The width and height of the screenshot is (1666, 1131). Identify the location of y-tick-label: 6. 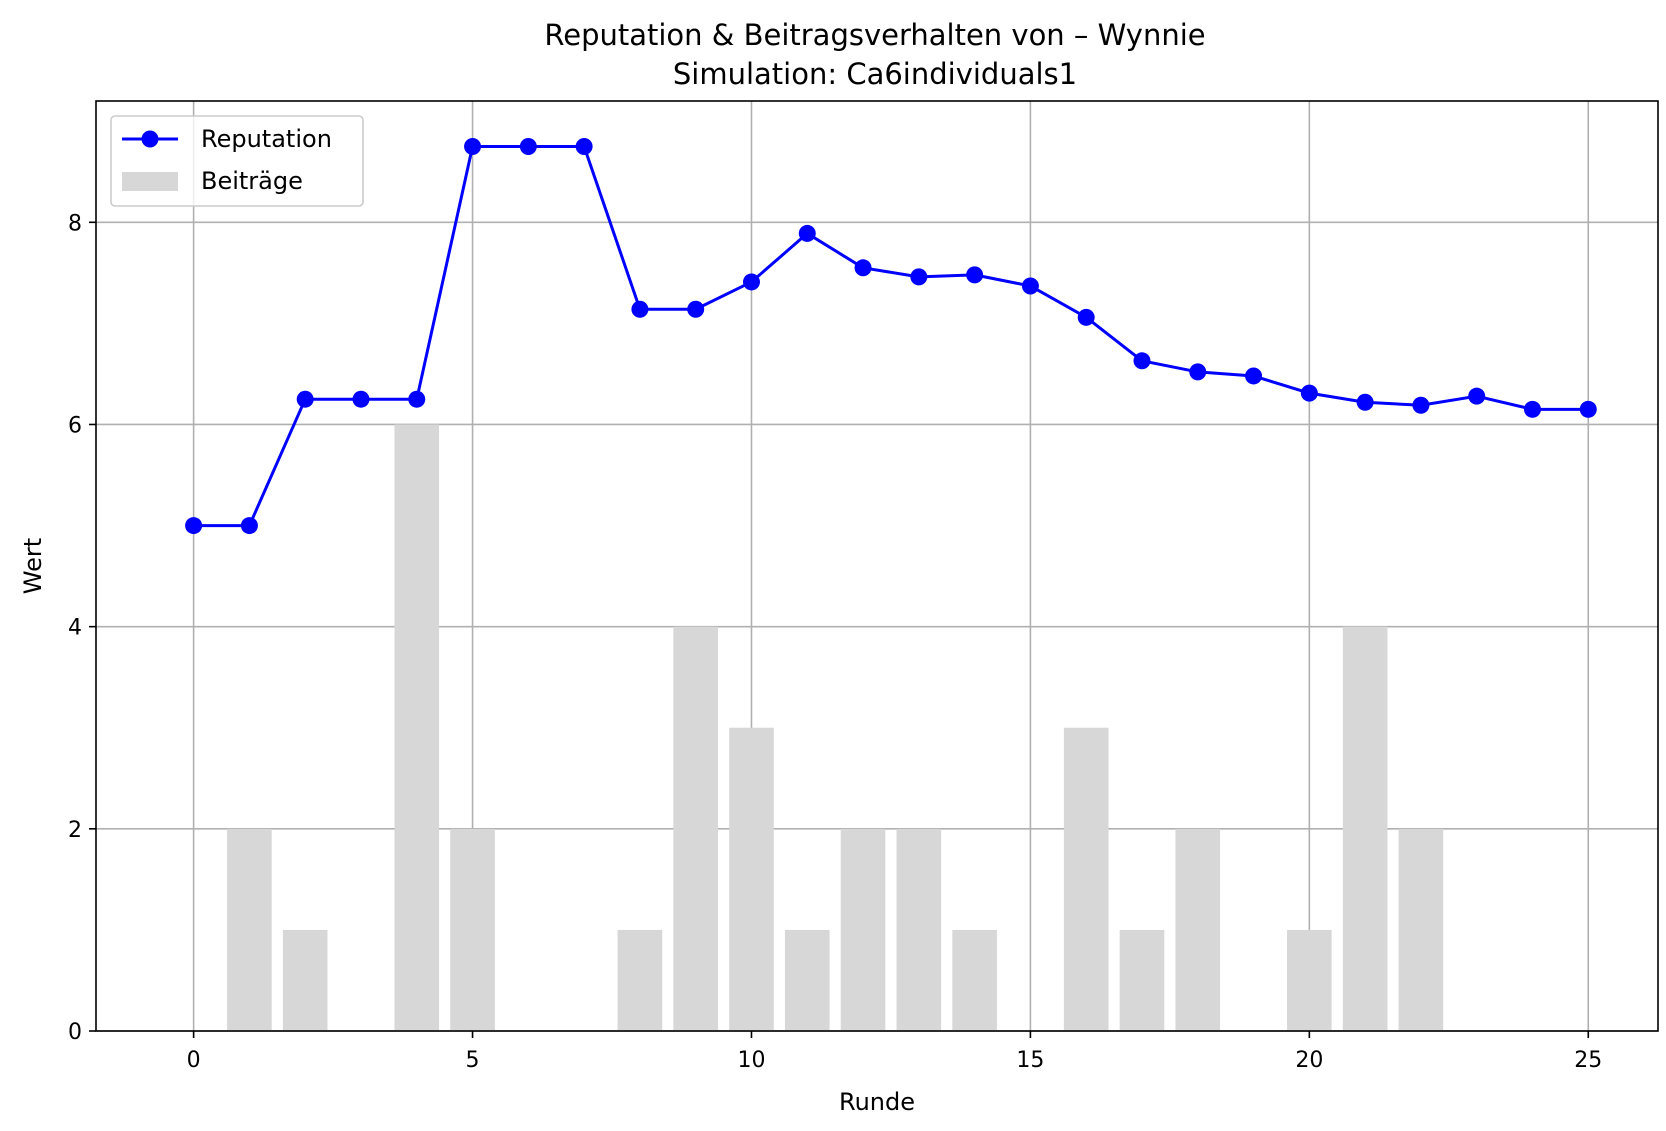
(75, 425).